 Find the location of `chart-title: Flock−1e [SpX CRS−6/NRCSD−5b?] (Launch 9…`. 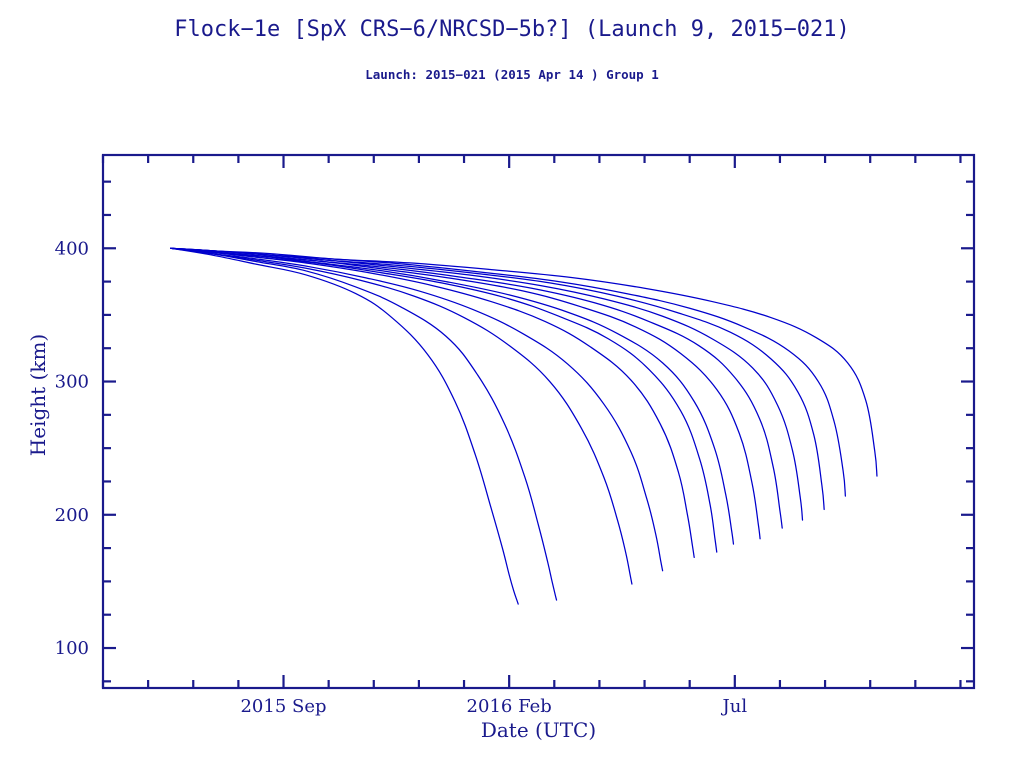

chart-title: Flock−1e [SpX CRS−6/NRCSD−5b?] (Launch 9… is located at coordinates (512, 29).